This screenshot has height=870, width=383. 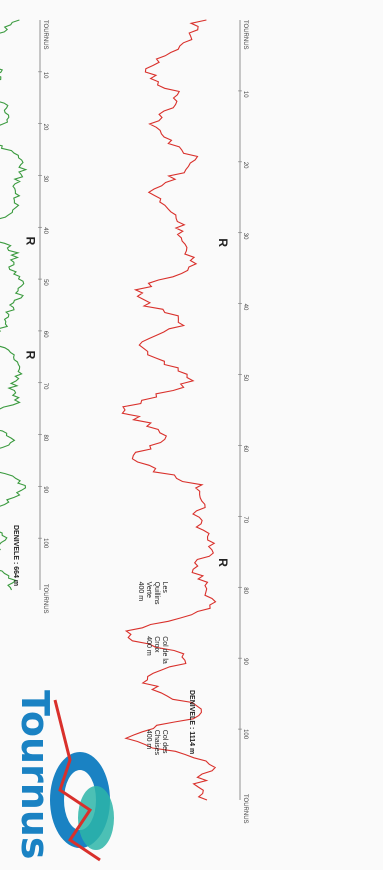 What do you see at coordinates (164, 588) in the screenshot?
I see `pass-label: Les` at bounding box center [164, 588].